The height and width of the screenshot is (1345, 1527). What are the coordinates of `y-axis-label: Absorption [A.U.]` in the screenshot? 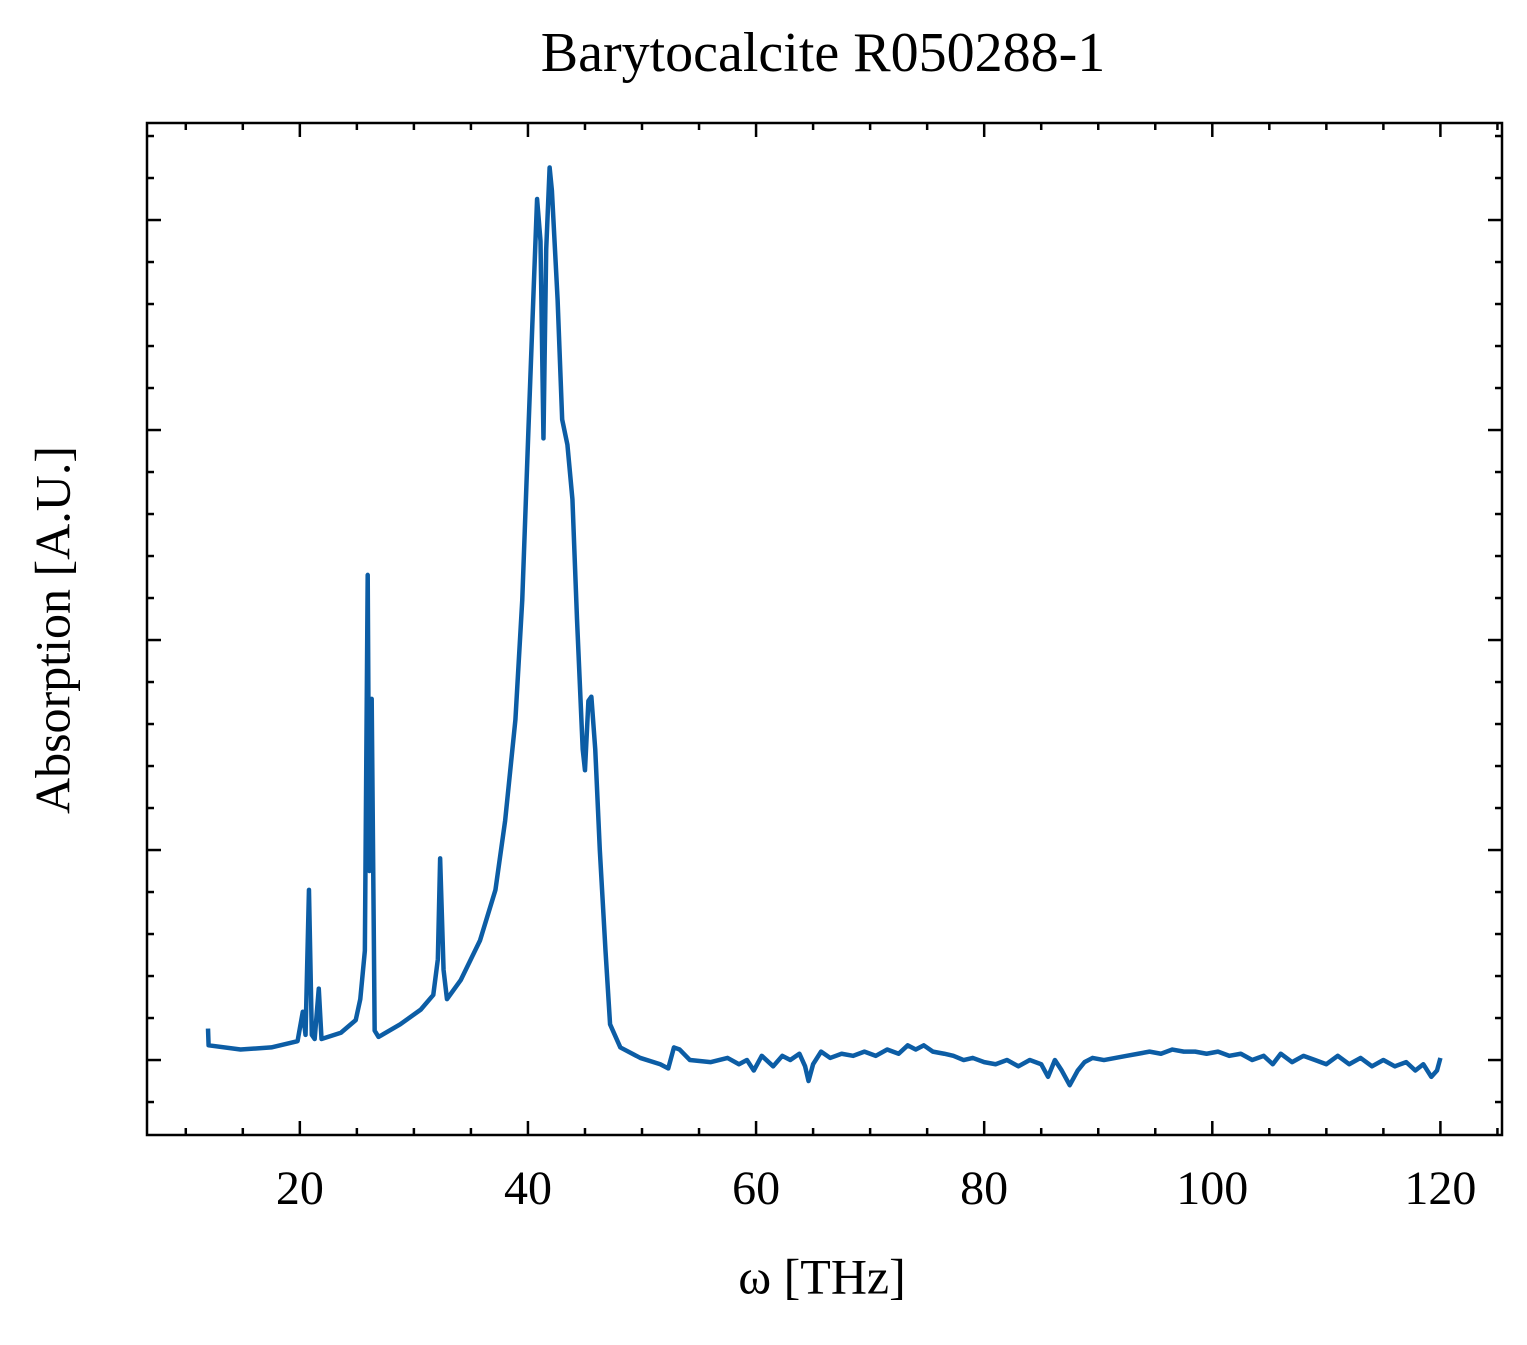 It's located at (52, 630).